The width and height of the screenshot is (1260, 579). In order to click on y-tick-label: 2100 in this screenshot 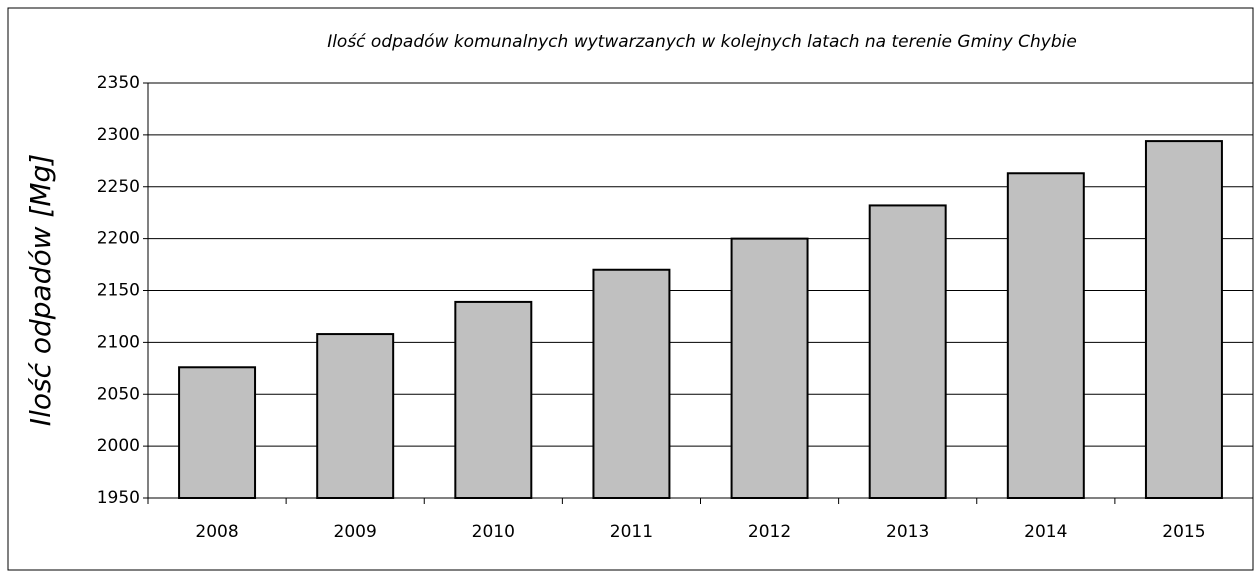, I will do `click(118, 342)`.